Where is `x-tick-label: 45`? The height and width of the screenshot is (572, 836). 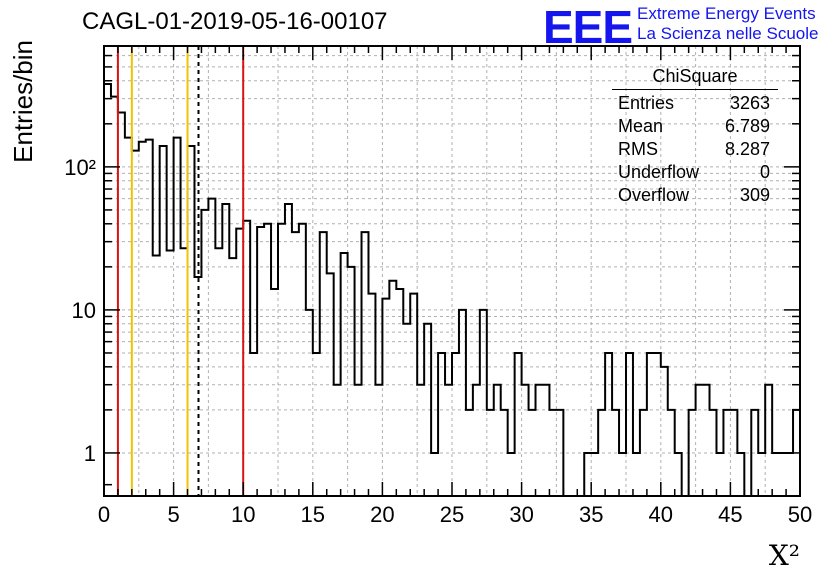 x-tick-label: 45 is located at coordinates (730, 514).